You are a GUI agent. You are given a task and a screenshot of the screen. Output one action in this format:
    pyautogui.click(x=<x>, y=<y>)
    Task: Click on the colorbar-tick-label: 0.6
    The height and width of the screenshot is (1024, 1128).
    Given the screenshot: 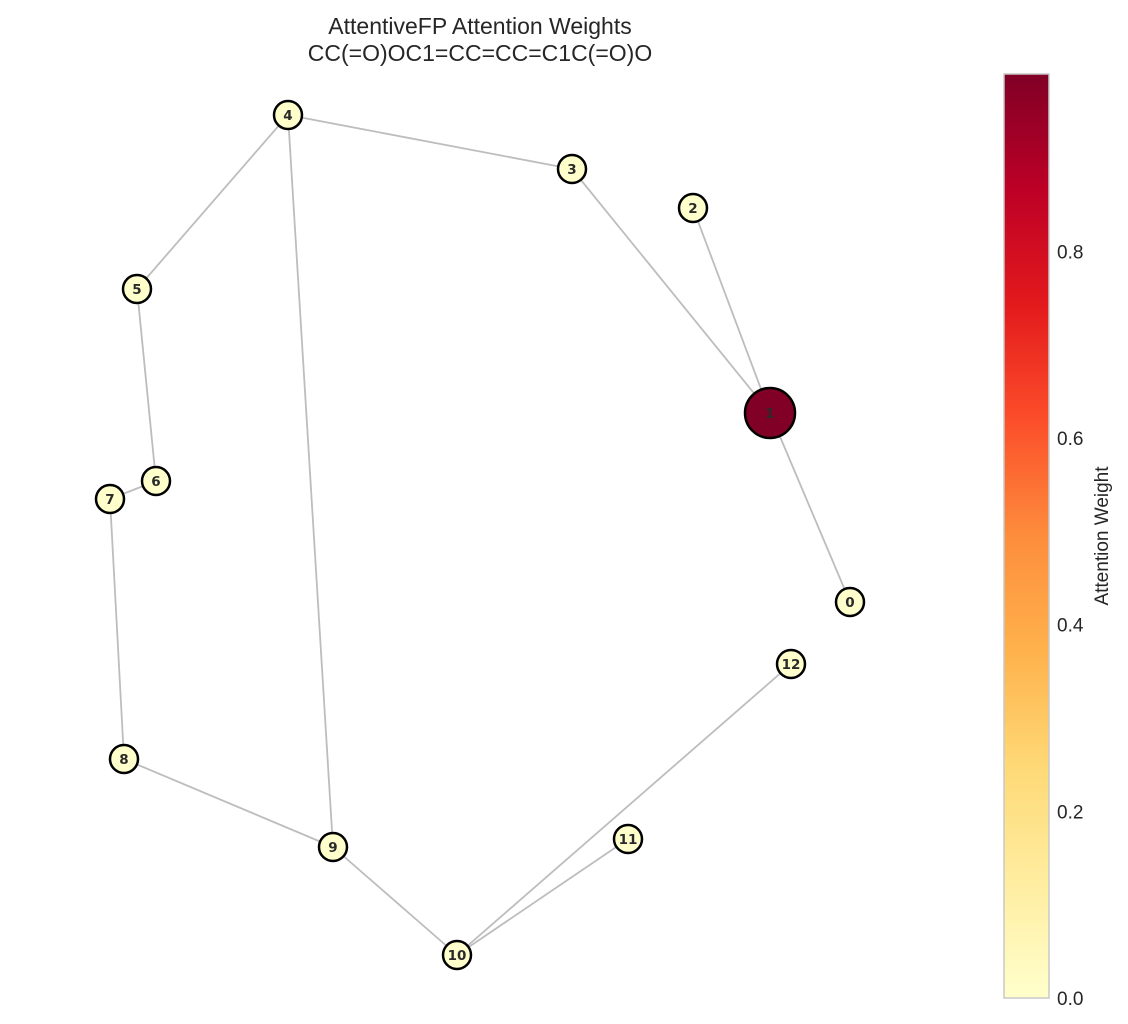 What is the action you would take?
    pyautogui.click(x=1070, y=439)
    